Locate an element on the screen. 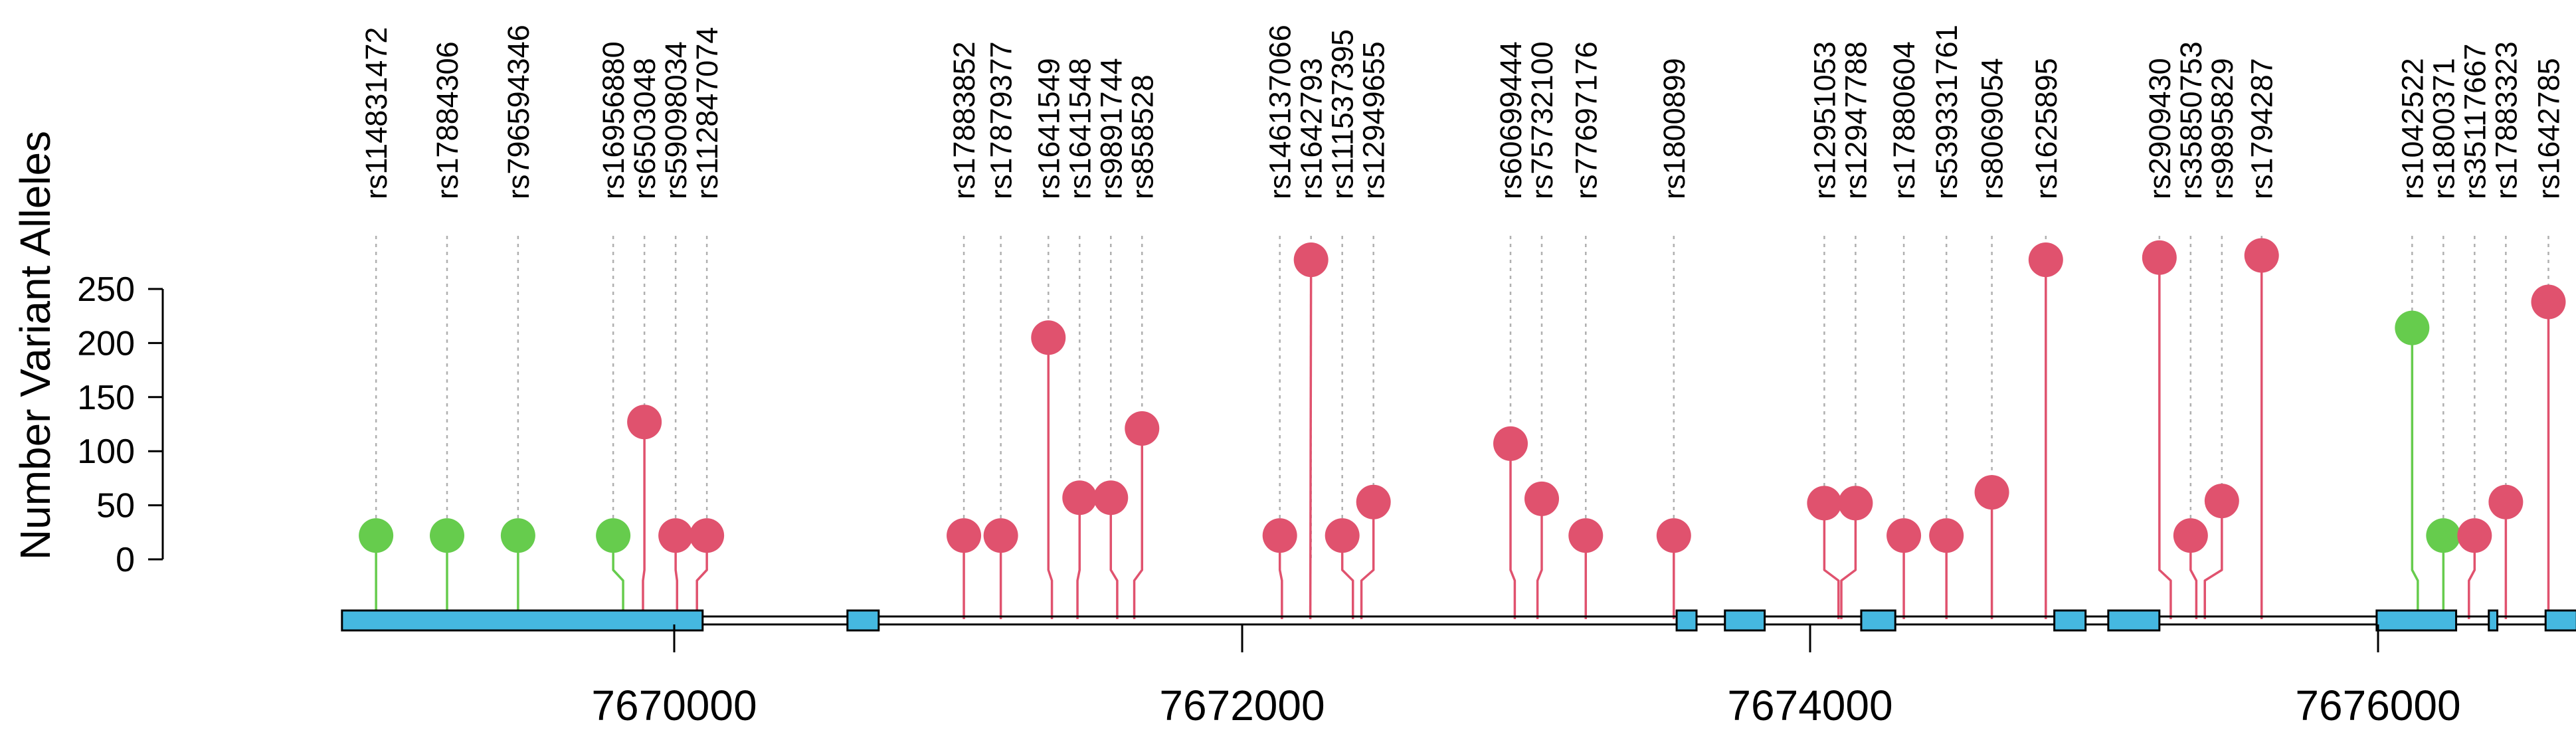 The height and width of the screenshot is (748, 2576). variant-label: rs77697176 is located at coordinates (1586, 120).